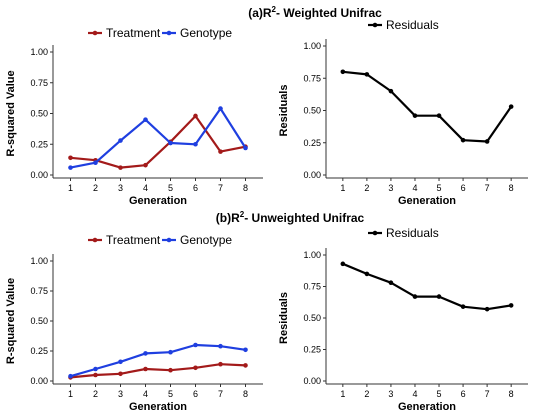 The height and width of the screenshot is (416, 550). Describe the element at coordinates (11, 113) in the screenshot. I see `y-axis-label: R-squared Value` at that location.